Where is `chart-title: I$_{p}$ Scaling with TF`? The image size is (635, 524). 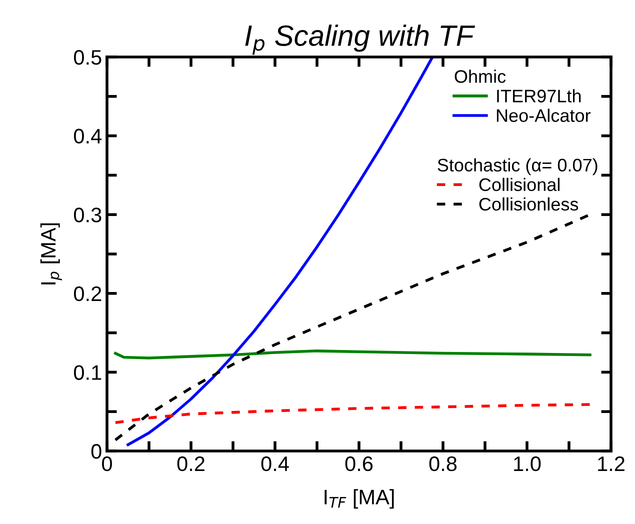
chart-title: I$_{p}$ Scaling with TF is located at coordinates (360, 39).